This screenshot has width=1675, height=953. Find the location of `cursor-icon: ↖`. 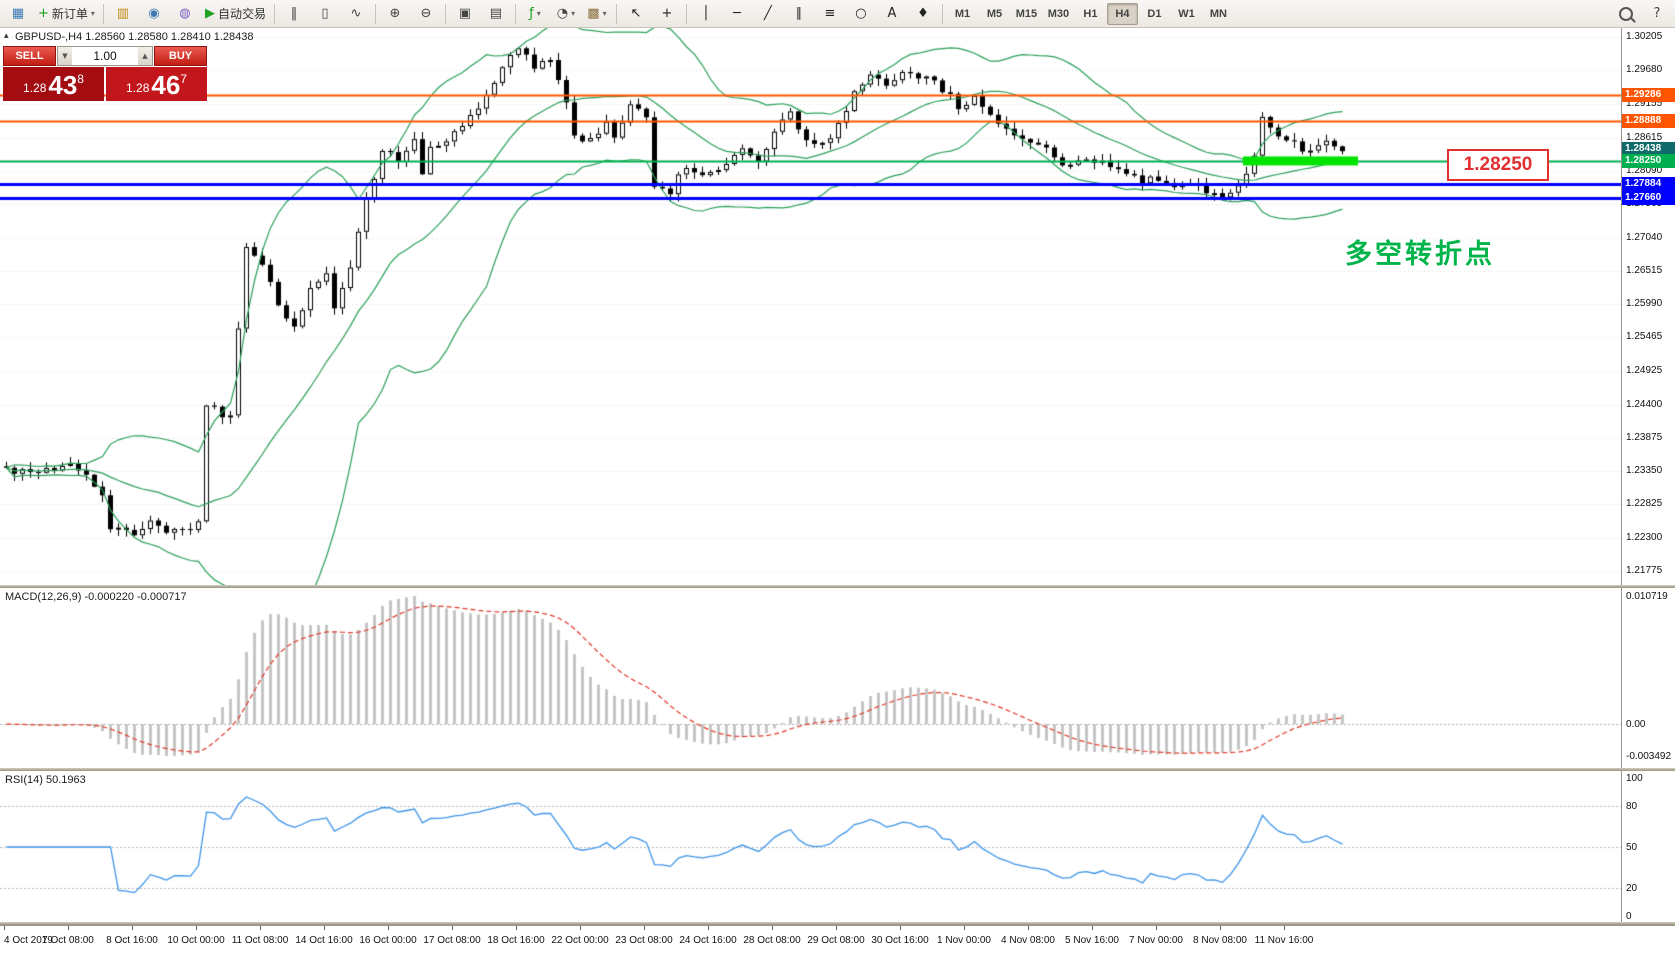

cursor-icon: ↖ is located at coordinates (636, 14).